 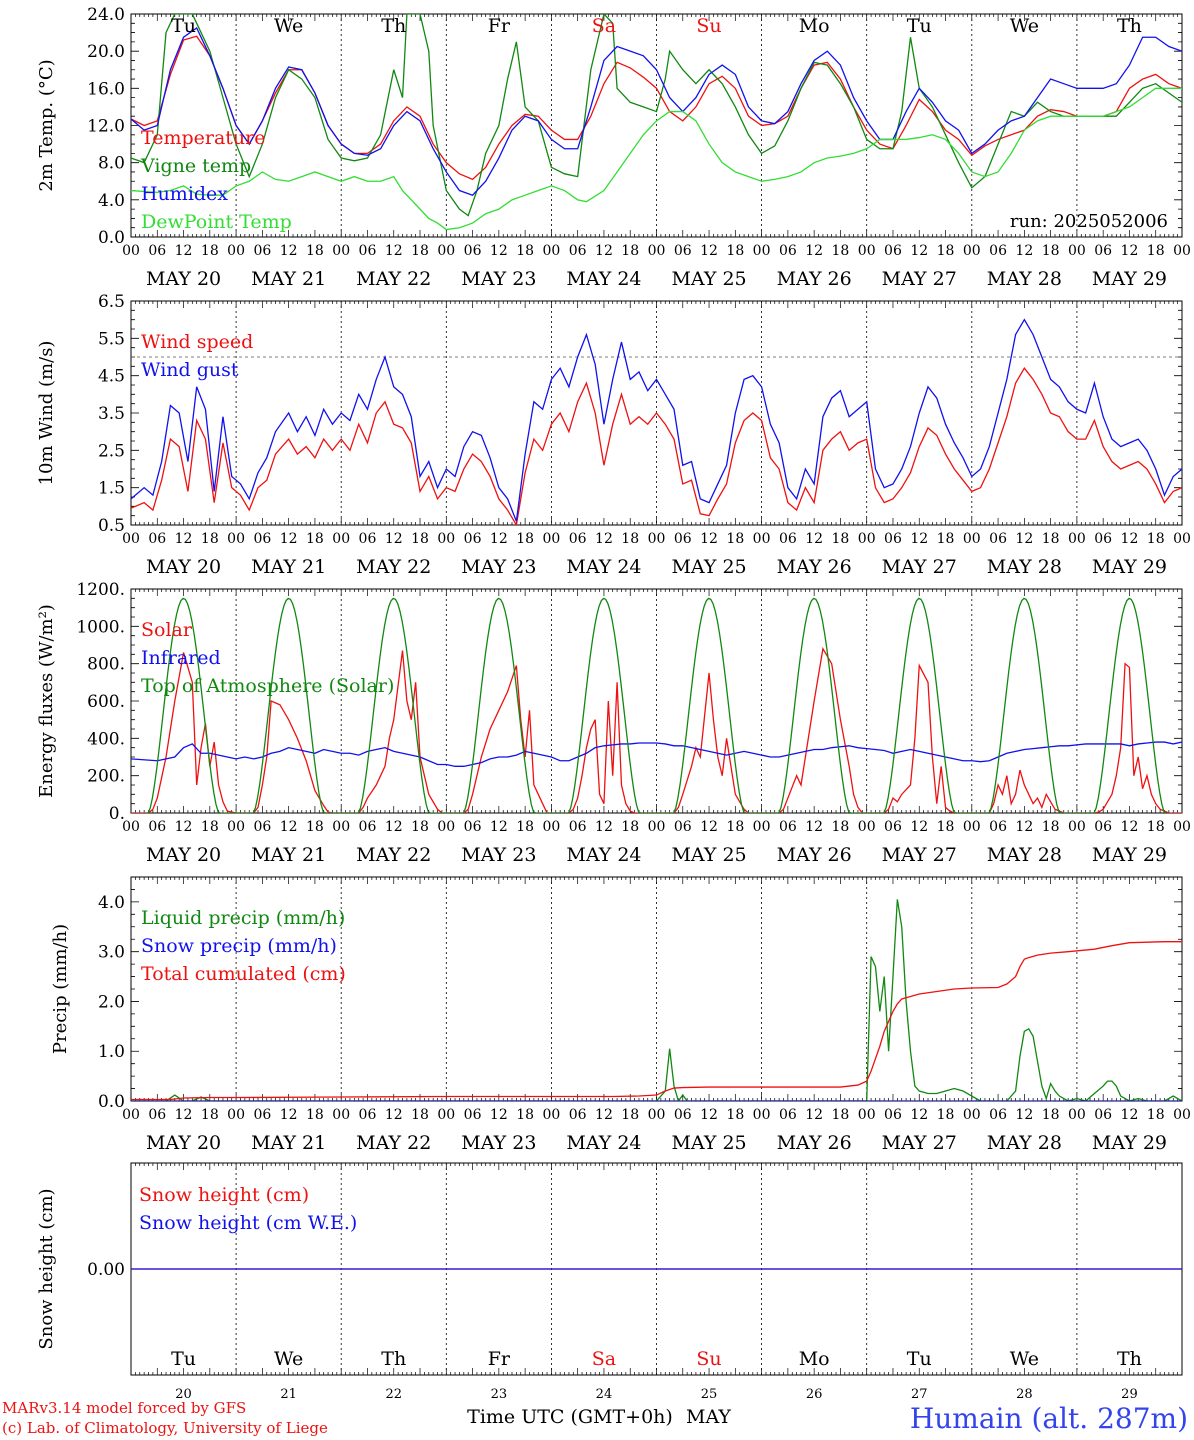 I want to click on y-tick-labels: 0.00, so click(x=106, y=1270).